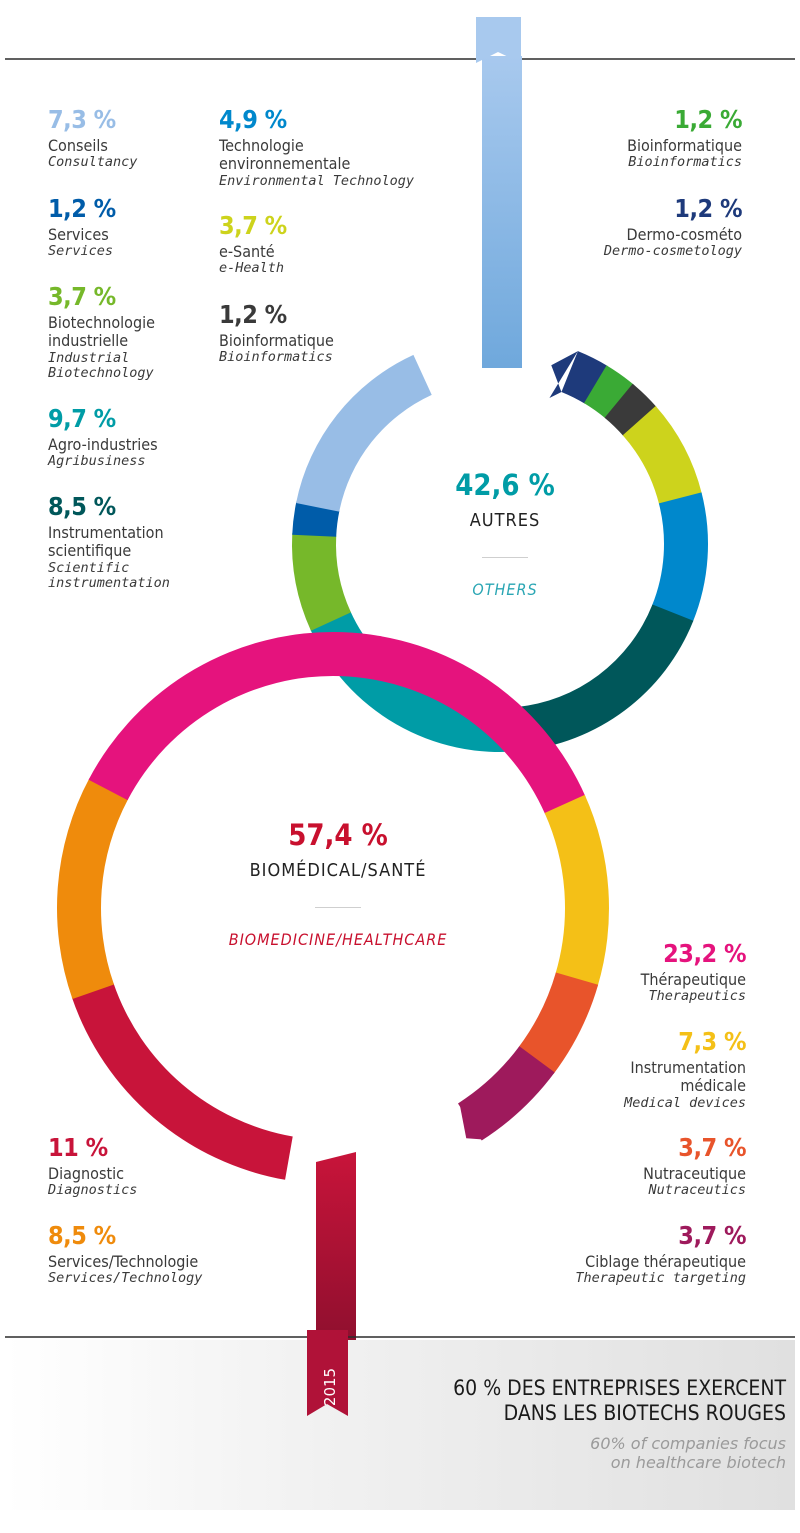 The width and height of the screenshot is (800, 1533). What do you see at coordinates (672, 251) in the screenshot?
I see `label-en: Dermo-cosmetology` at bounding box center [672, 251].